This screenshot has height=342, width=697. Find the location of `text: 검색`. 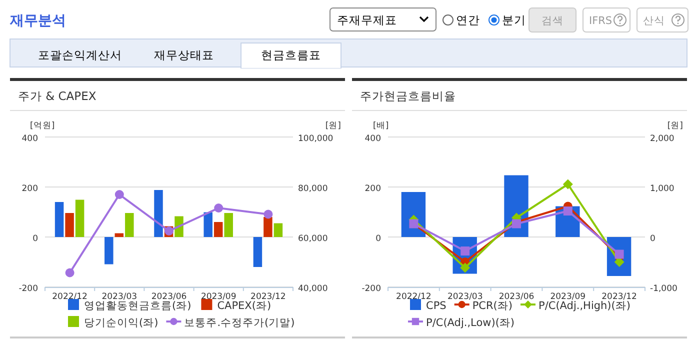

text: 검색 is located at coordinates (553, 21).